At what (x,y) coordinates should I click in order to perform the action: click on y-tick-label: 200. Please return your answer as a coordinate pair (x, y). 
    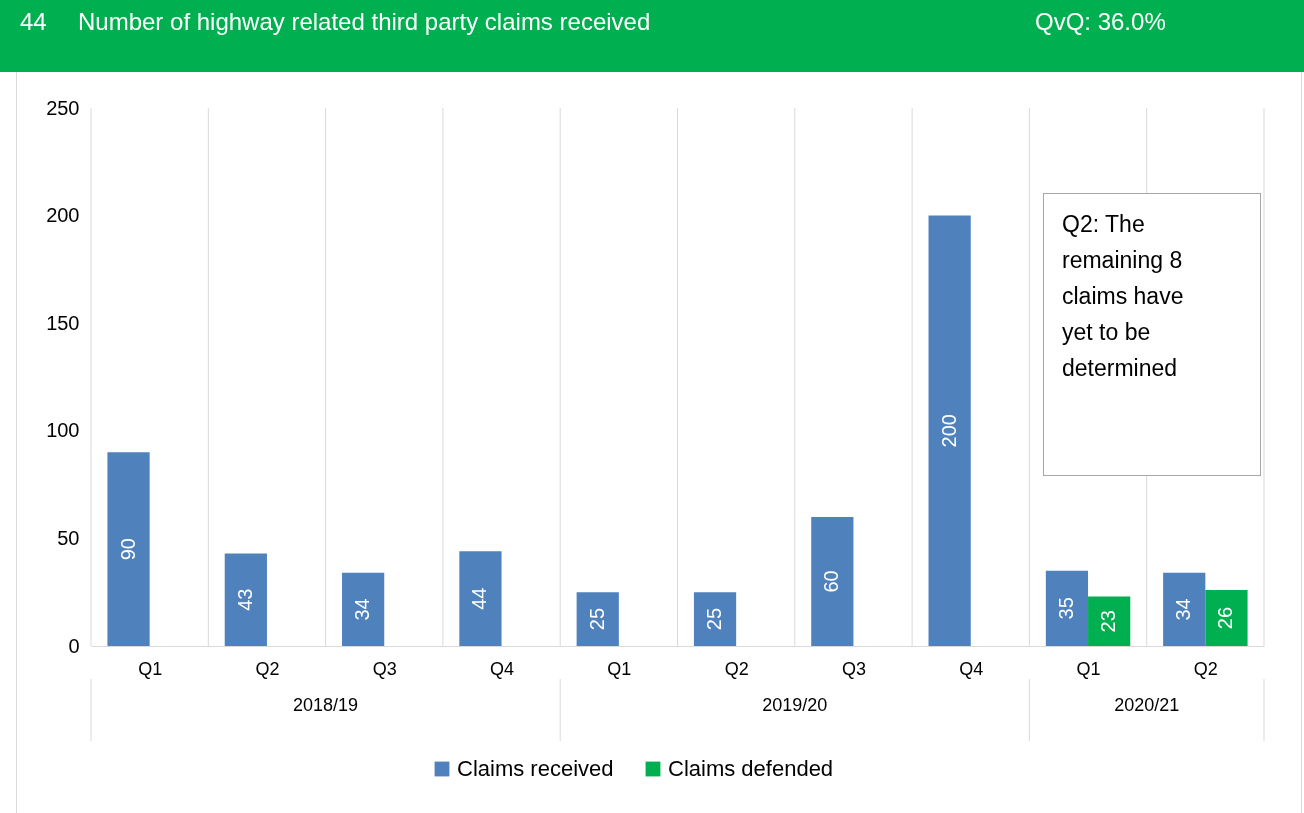
    Looking at the image, I should click on (63, 215).